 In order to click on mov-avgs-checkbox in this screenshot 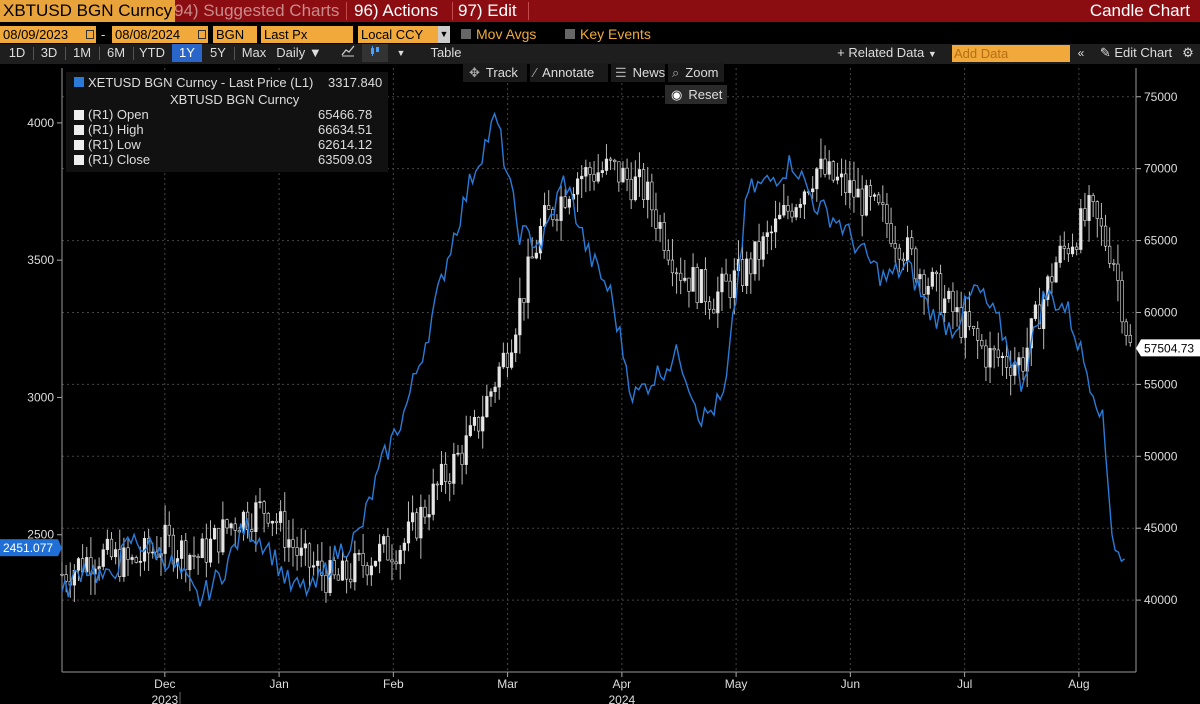, I will do `click(466, 34)`.